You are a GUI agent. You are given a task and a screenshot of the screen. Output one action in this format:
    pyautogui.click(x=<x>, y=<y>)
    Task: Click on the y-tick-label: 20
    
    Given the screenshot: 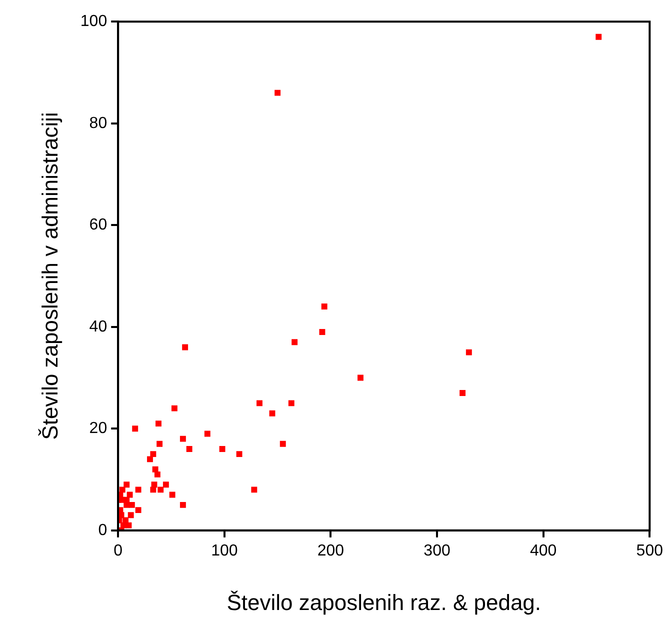 What is the action you would take?
    pyautogui.click(x=98, y=429)
    